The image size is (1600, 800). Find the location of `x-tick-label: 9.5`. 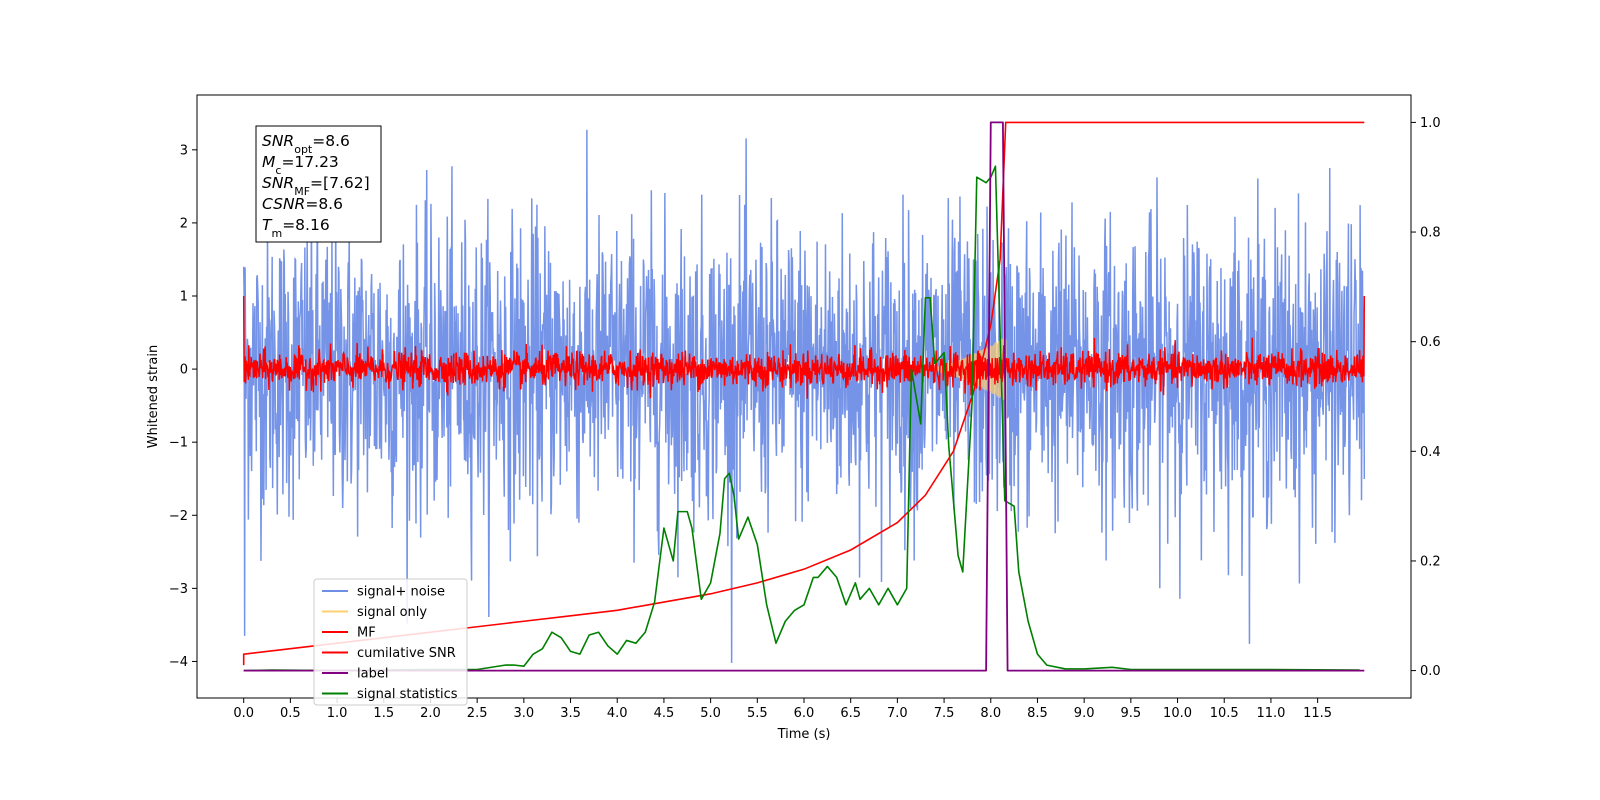

x-tick-label: 9.5 is located at coordinates (1131, 713).